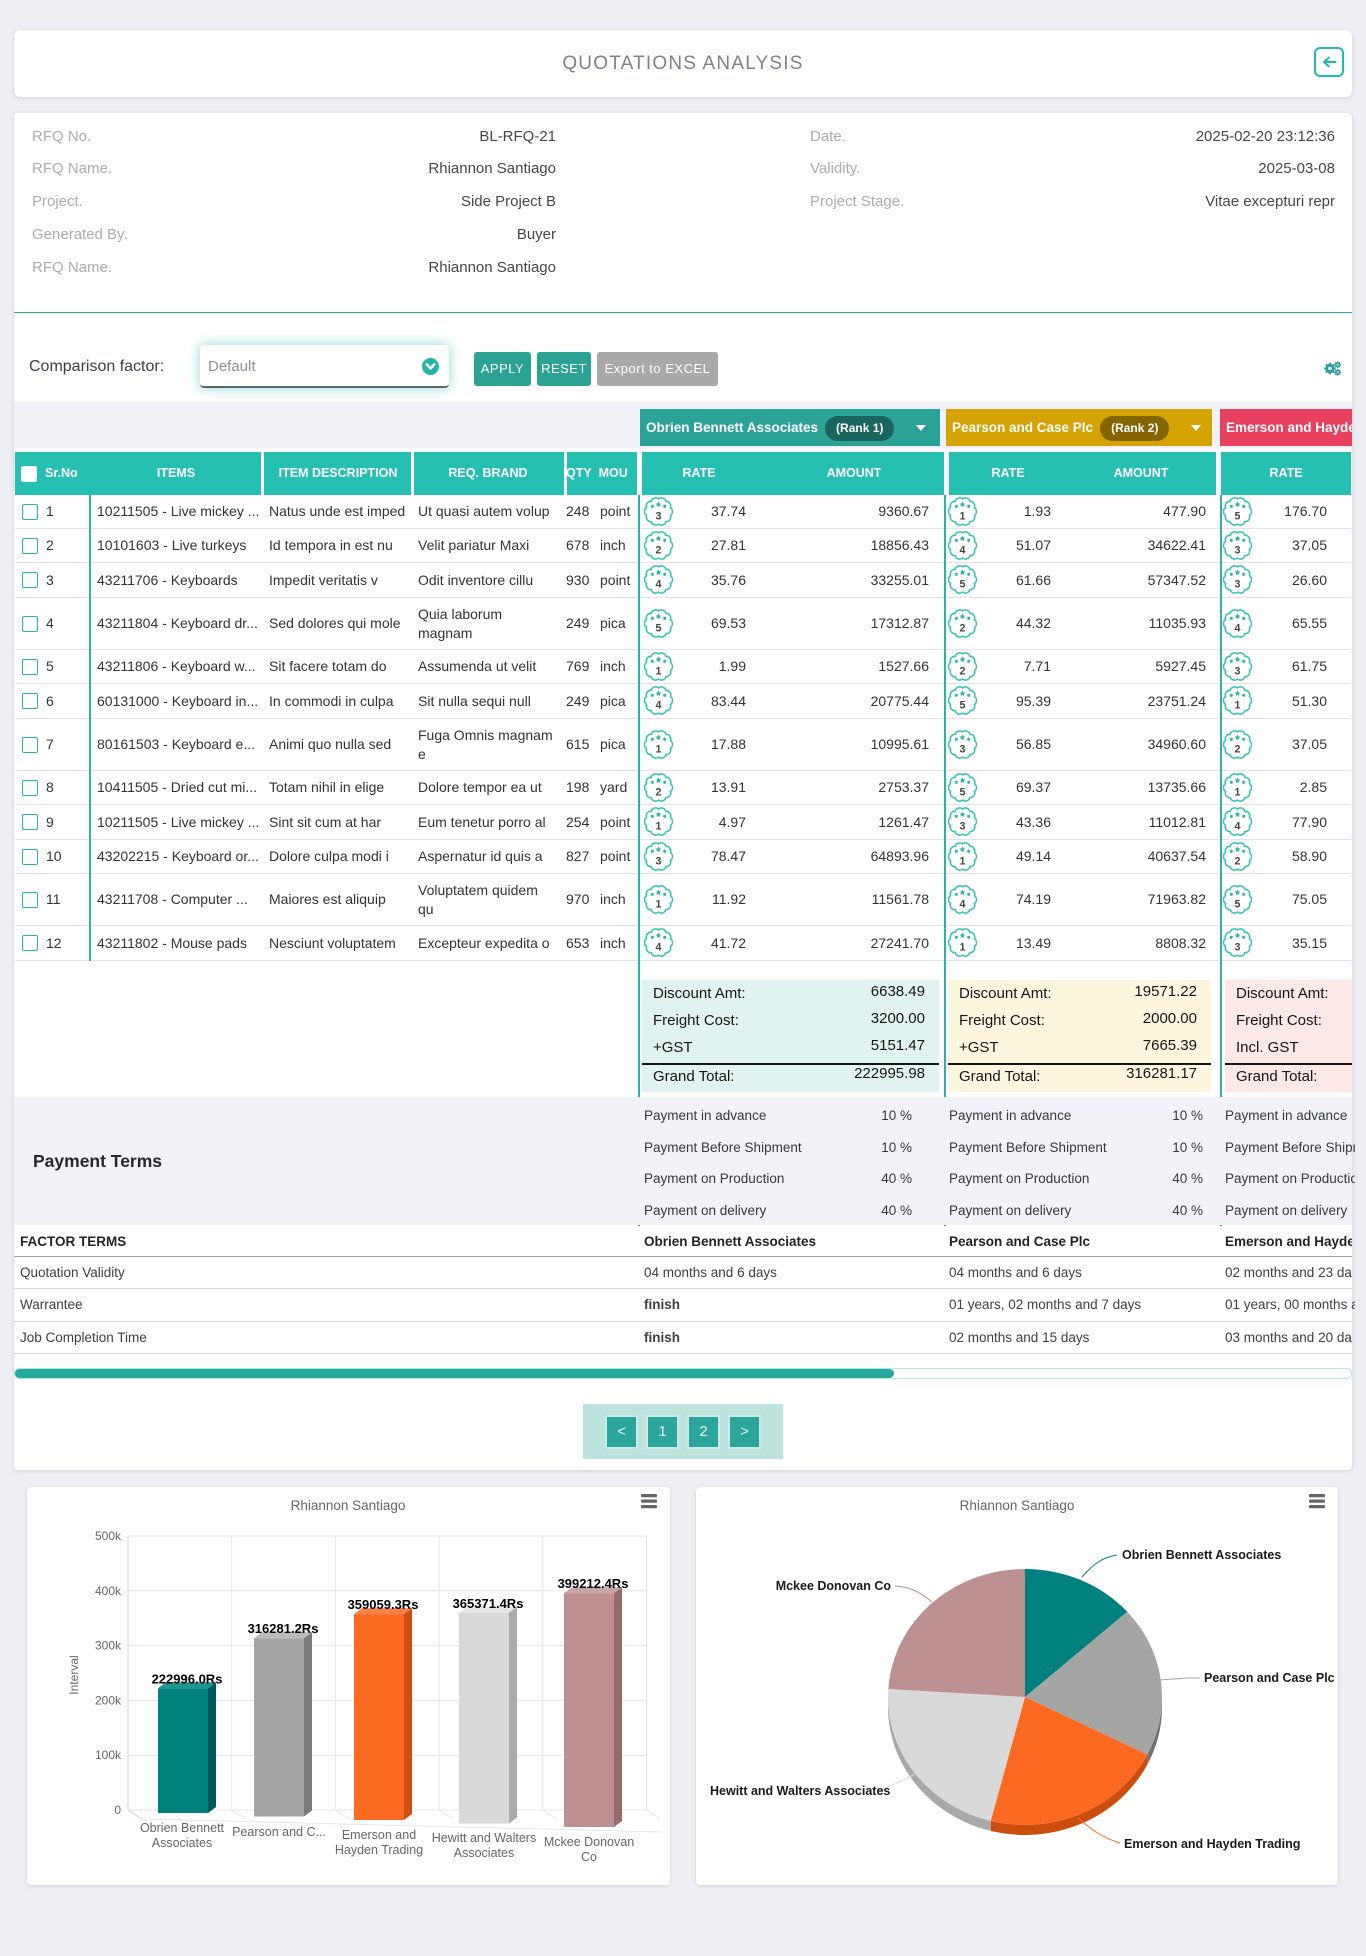 The image size is (1366, 1956). Describe the element at coordinates (1201, 1555) in the screenshot. I see `svg-text: Obrien Bennett Associates` at that location.